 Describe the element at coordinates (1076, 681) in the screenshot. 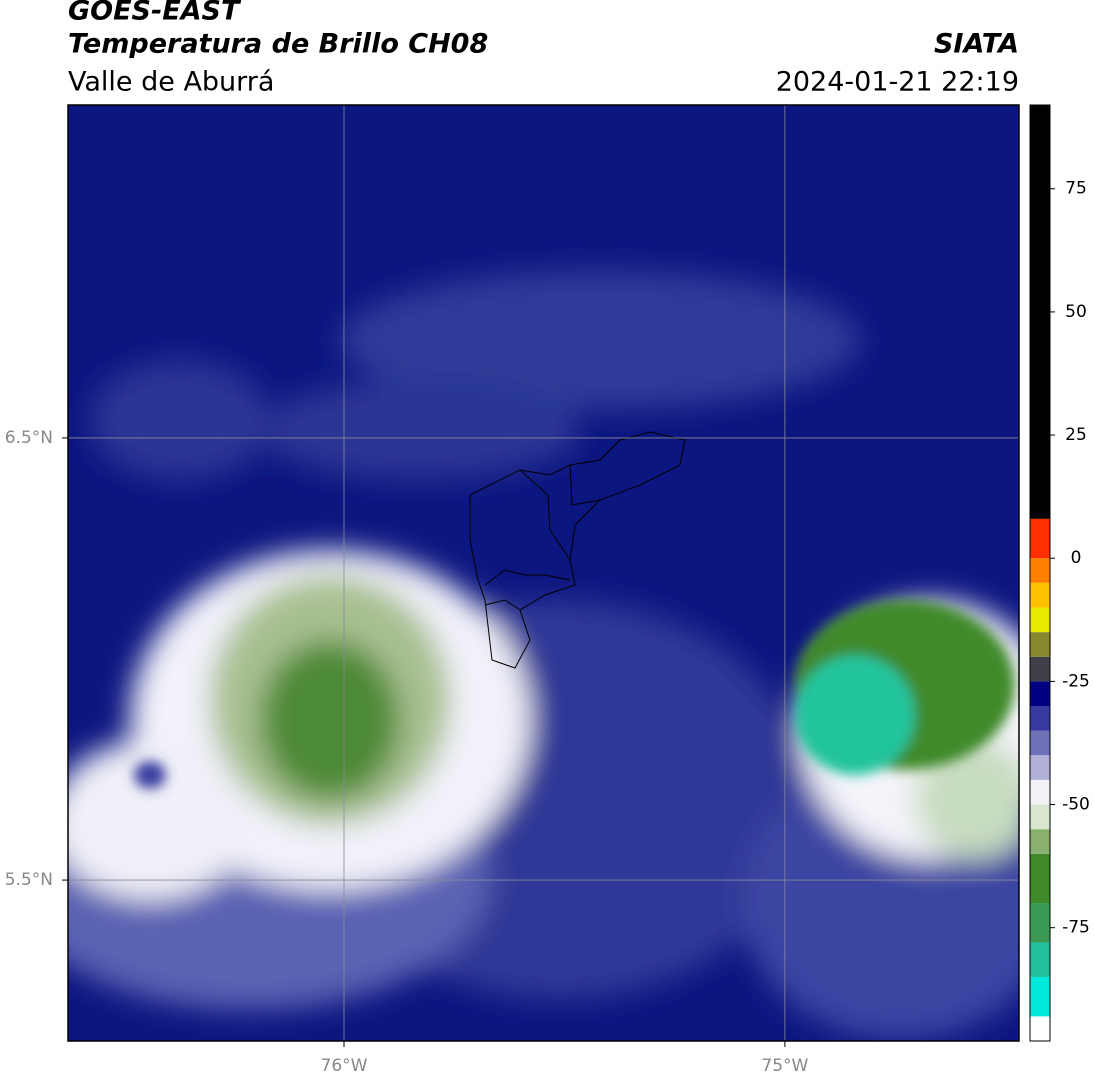

I see `colorbar-tick-label: -25` at that location.